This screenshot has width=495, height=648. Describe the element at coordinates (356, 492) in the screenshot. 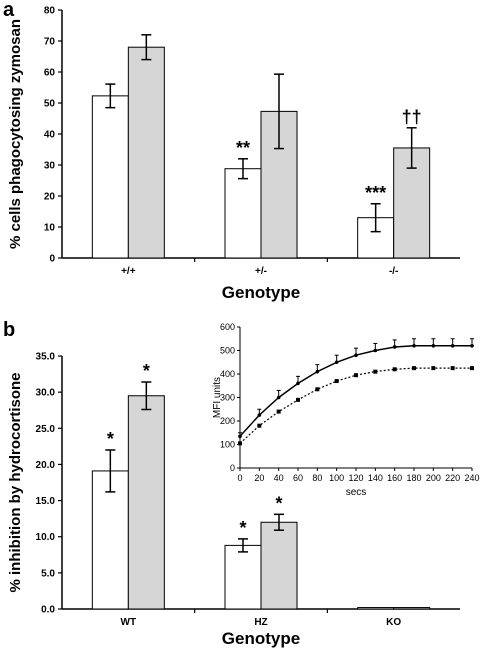

I see `inset-x-axis-label: secs` at that location.